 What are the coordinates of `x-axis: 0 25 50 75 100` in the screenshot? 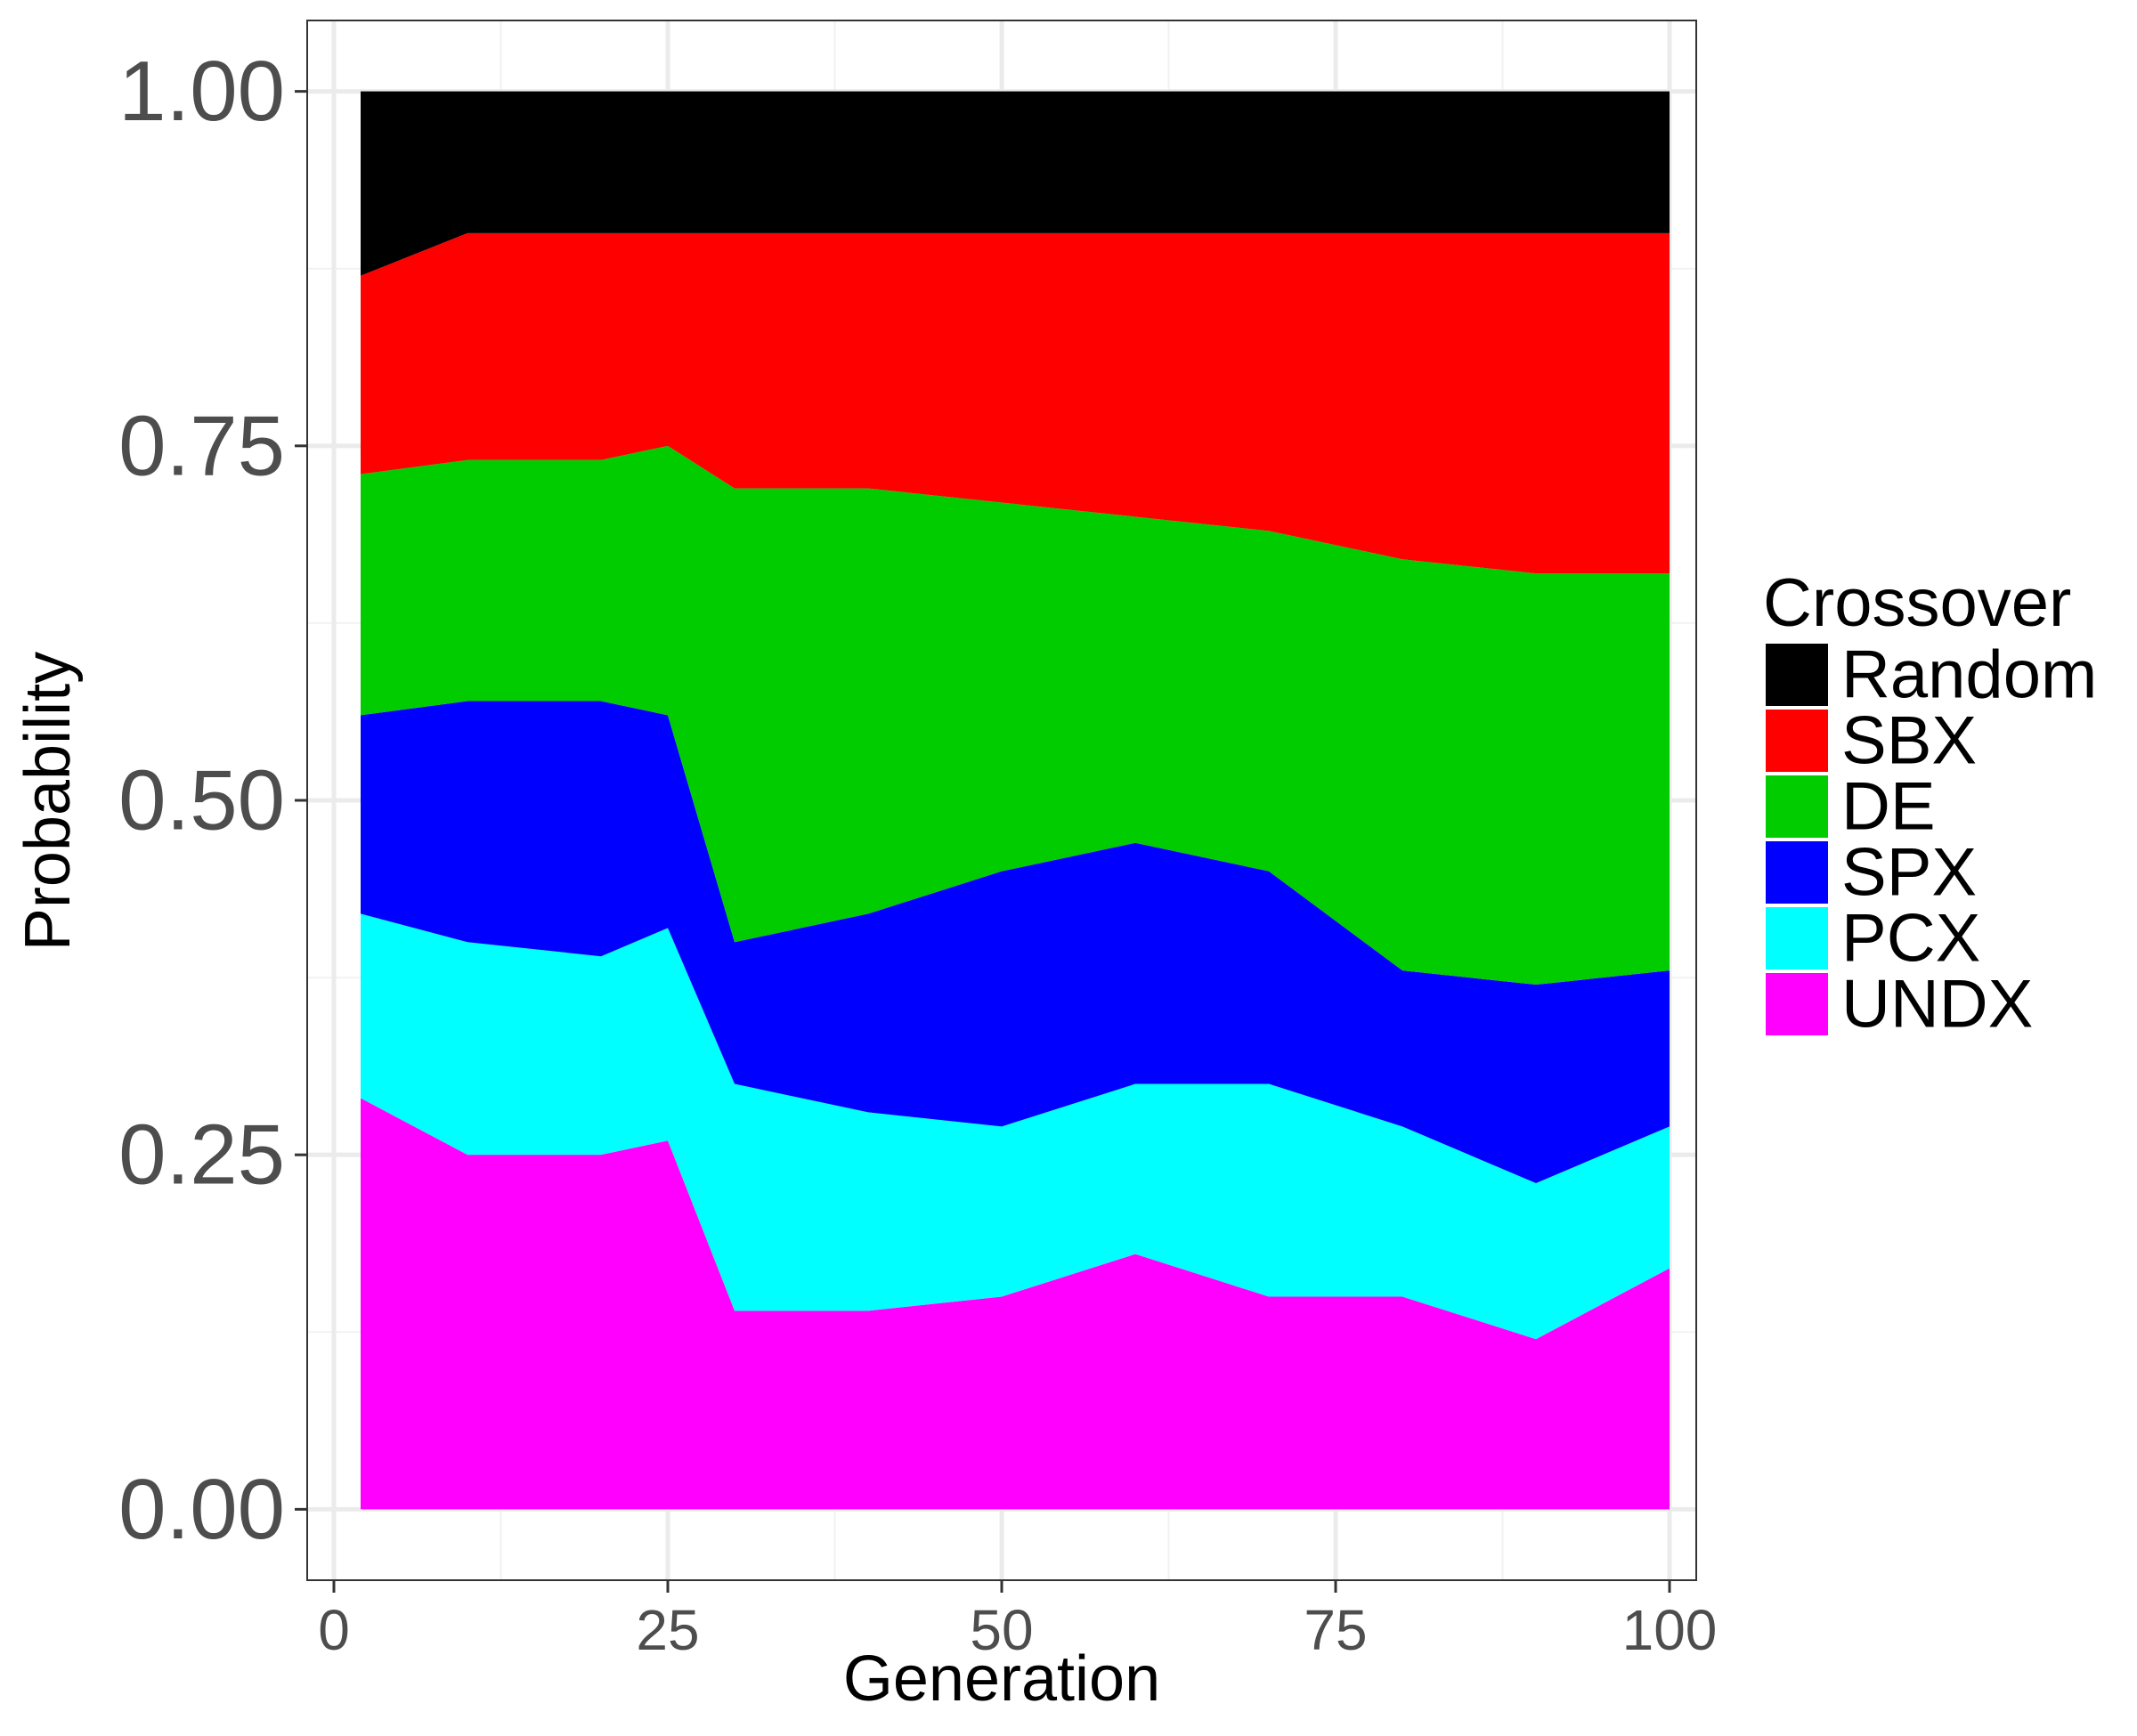 It's located at (1017, 1621).